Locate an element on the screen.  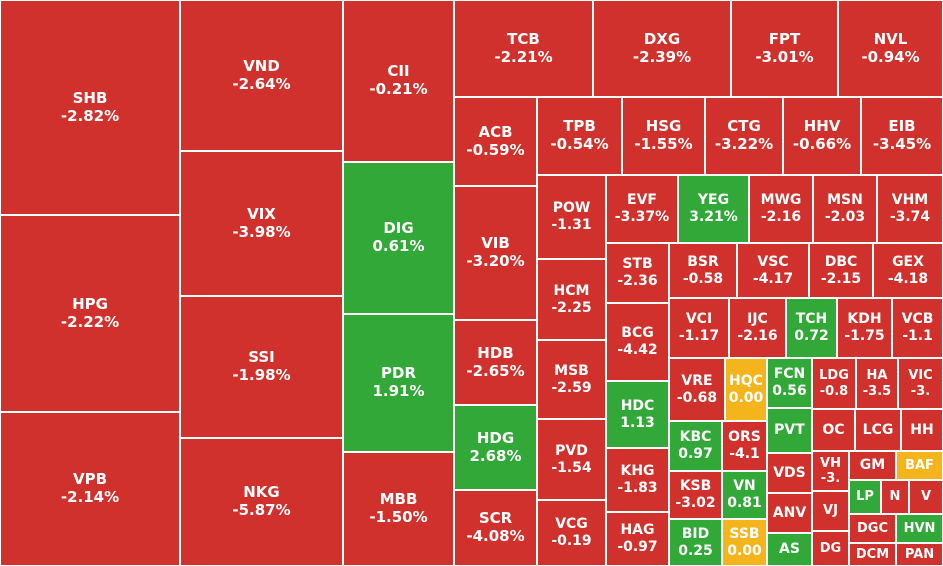
tile-mbb: MBB -1.50% is located at coordinates (398, 509).